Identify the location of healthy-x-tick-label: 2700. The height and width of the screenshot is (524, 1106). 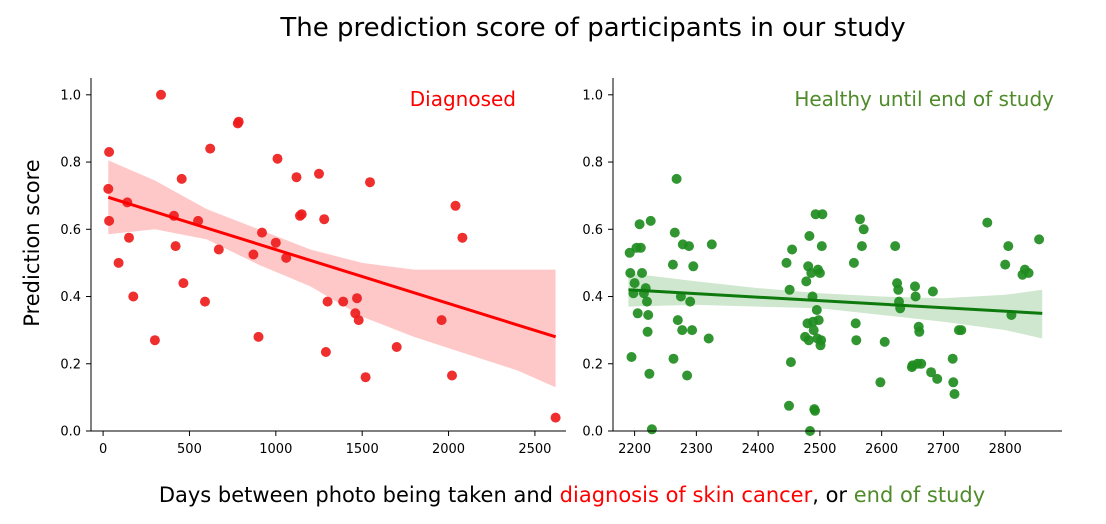
(943, 449).